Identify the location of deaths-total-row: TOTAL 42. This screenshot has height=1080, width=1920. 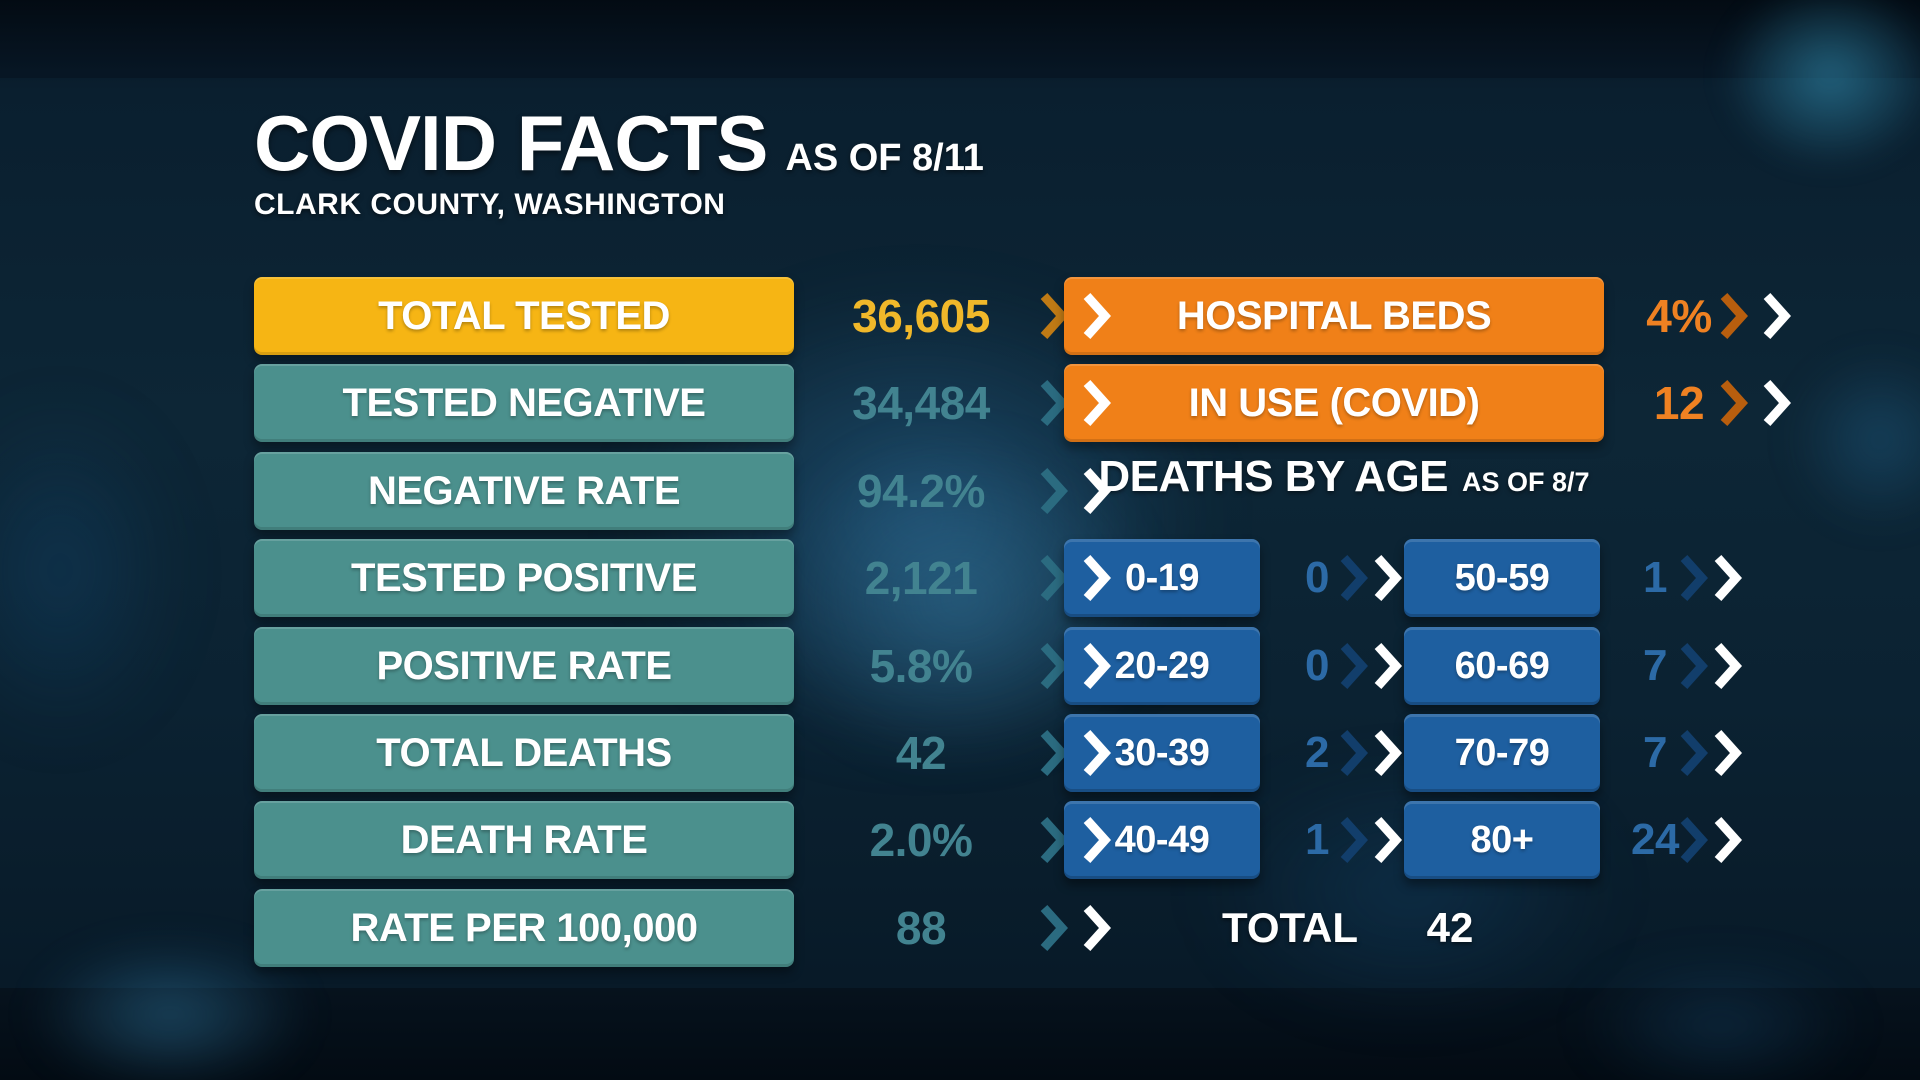
(1344, 928).